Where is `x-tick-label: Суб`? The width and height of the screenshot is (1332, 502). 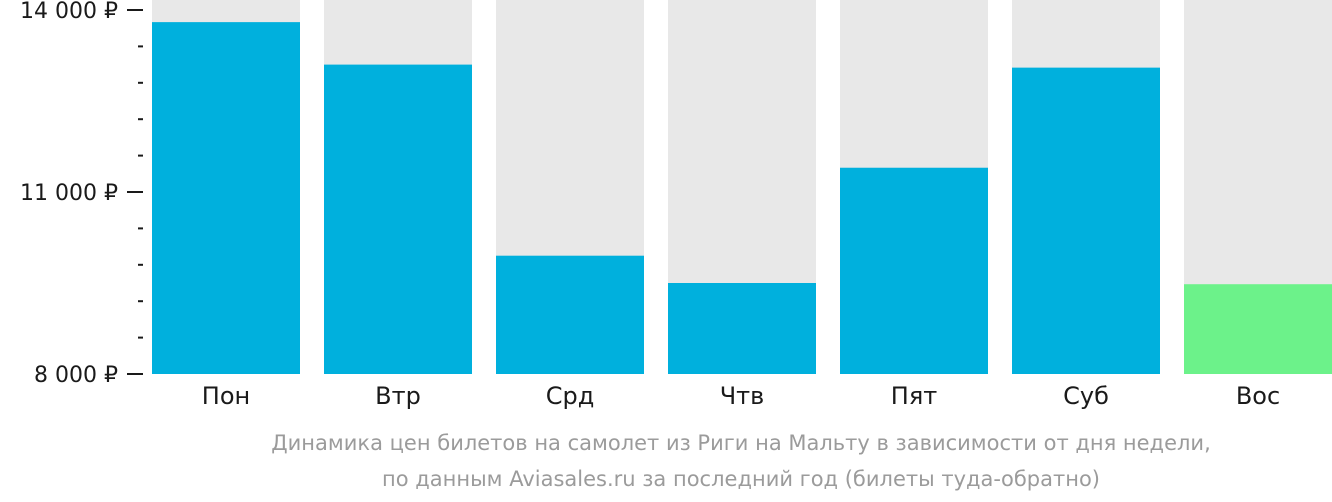
x-tick-label: Суб is located at coordinates (1086, 396).